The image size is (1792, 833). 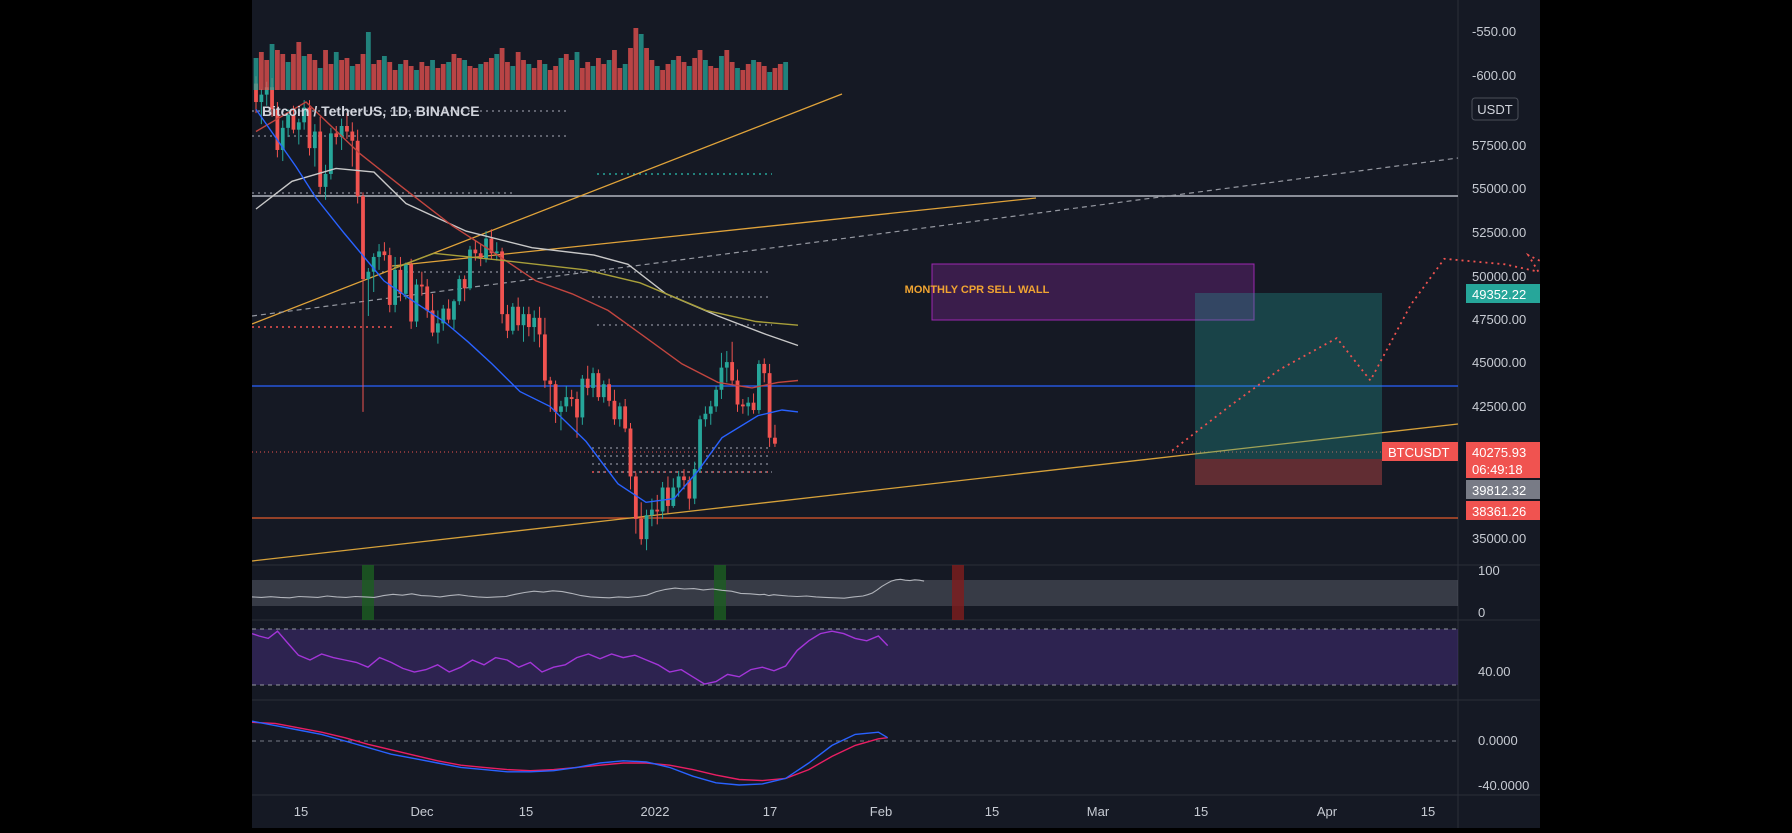 I want to click on stoch-line, so click(x=588, y=588).